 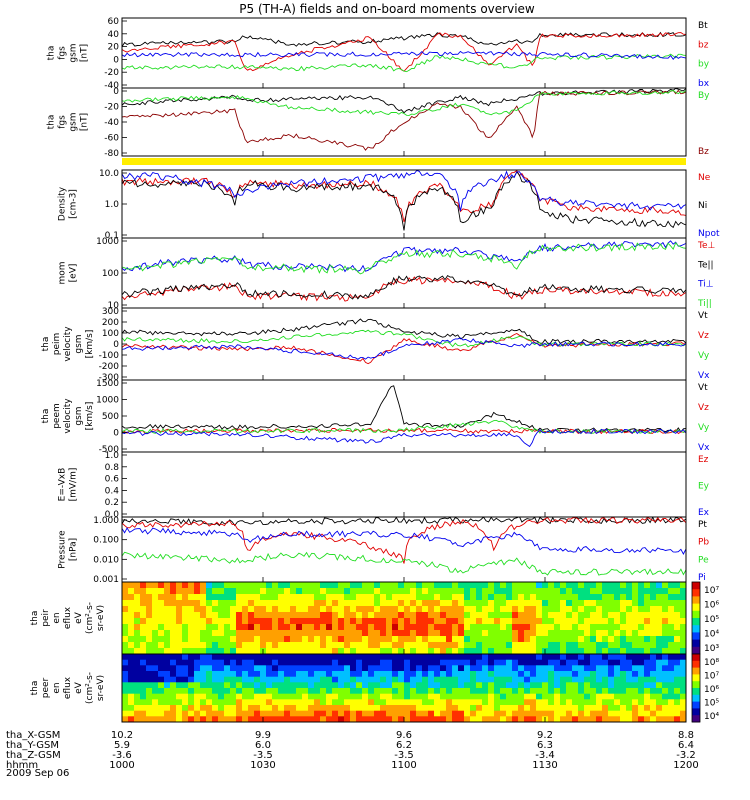 What do you see at coordinates (703, 26) in the screenshot?
I see `legend-Bt: Bt` at bounding box center [703, 26].